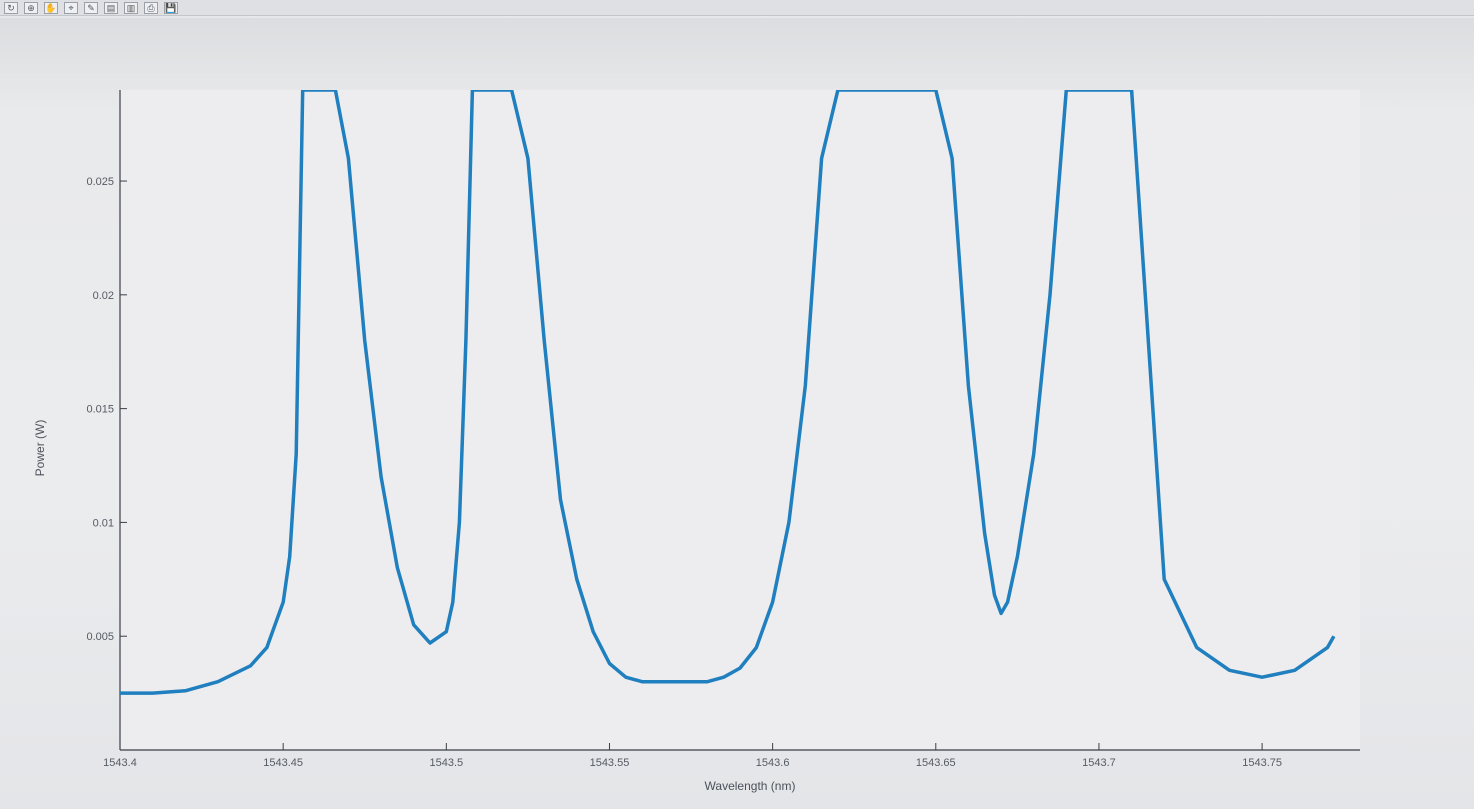 The height and width of the screenshot is (809, 1474). Describe the element at coordinates (103, 523) in the screenshot. I see `y-tick-label: 0.01` at that location.